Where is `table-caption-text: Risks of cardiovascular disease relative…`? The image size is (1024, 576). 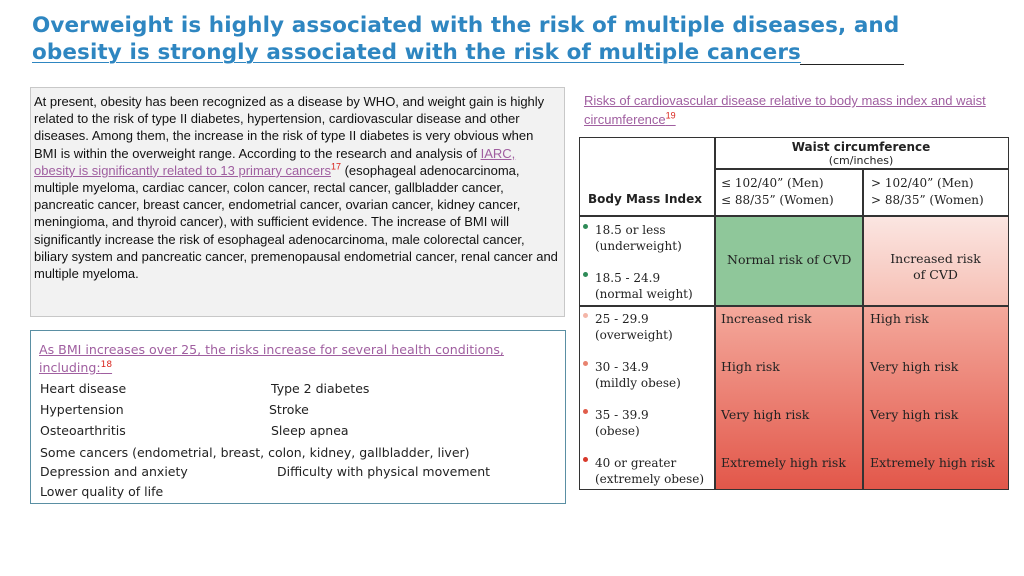
table-caption-text: Risks of cardiovascular disease relative… is located at coordinates (785, 110).